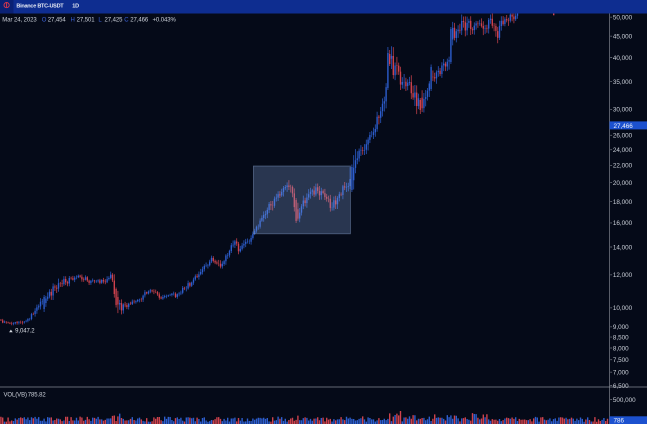 The height and width of the screenshot is (424, 647). I want to click on svg-text: 27,454, so click(57, 20).